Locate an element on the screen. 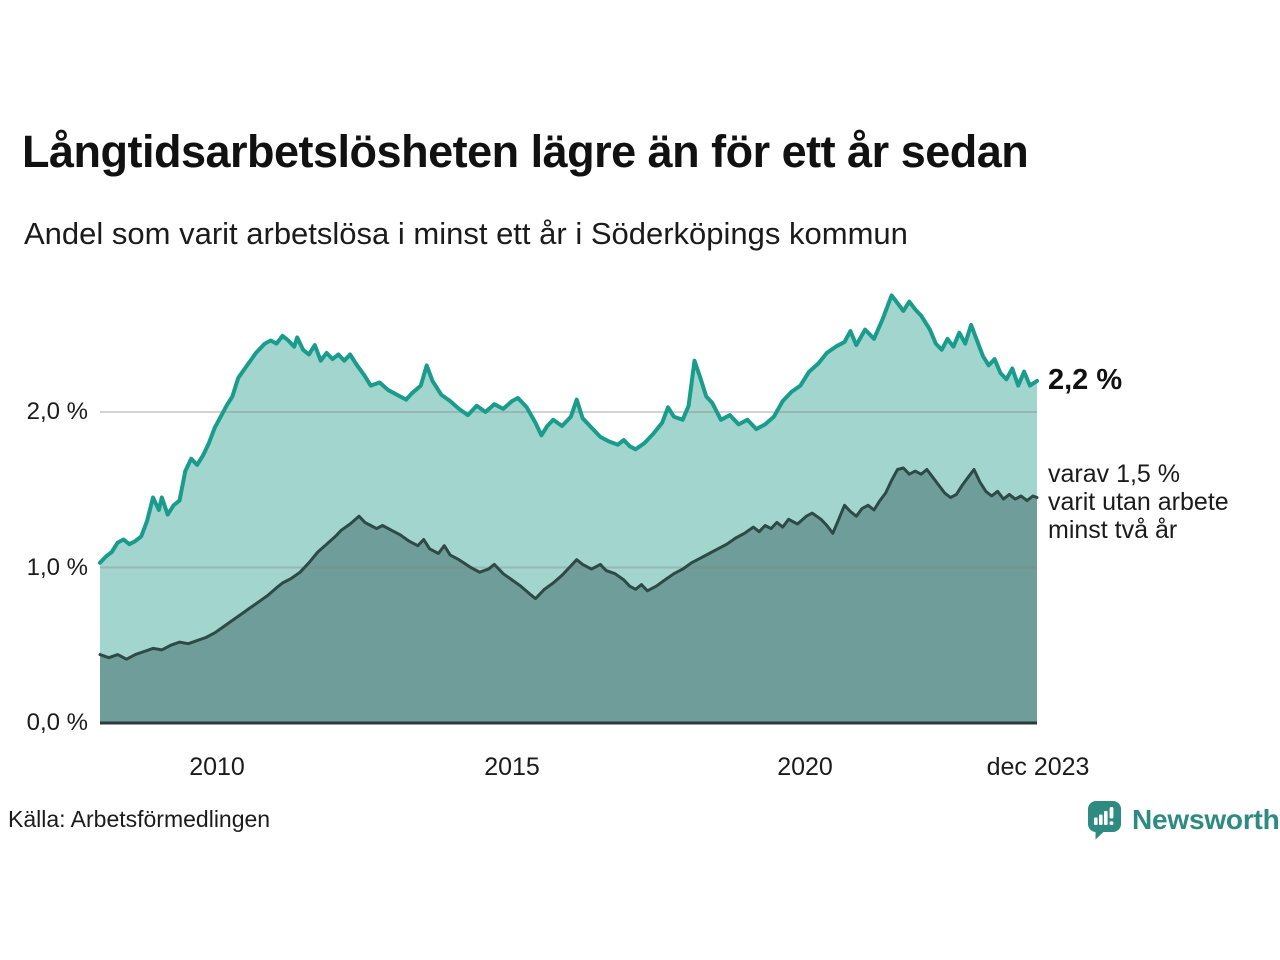  series-line is located at coordinates (568, 563).